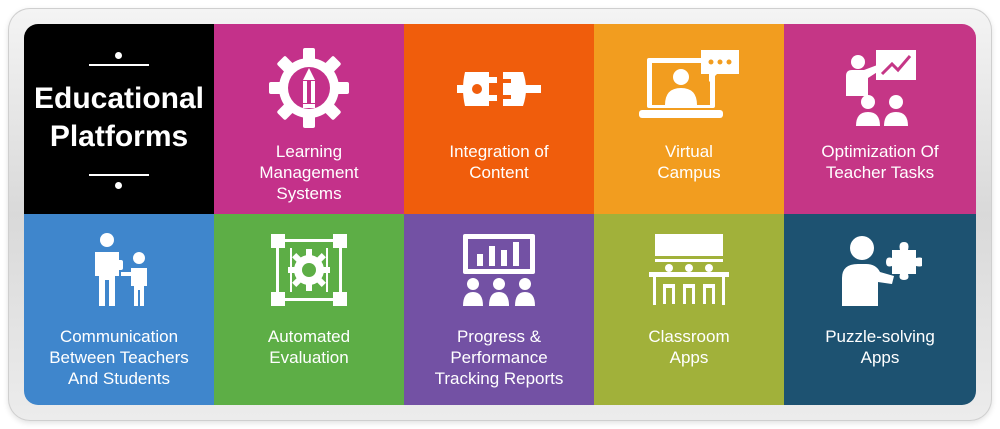  I want to click on tile-label: Optimization Of Teacher Tasks, so click(880, 162).